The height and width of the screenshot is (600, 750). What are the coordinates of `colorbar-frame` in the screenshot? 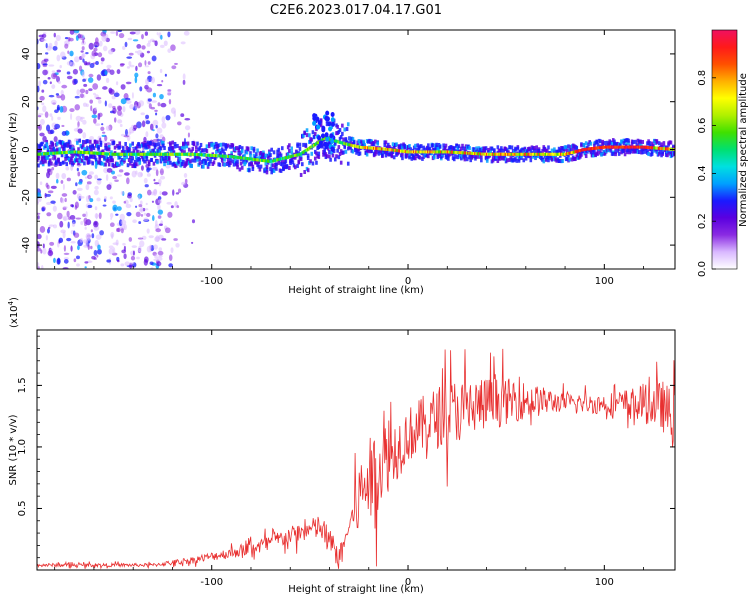 It's located at (724, 149).